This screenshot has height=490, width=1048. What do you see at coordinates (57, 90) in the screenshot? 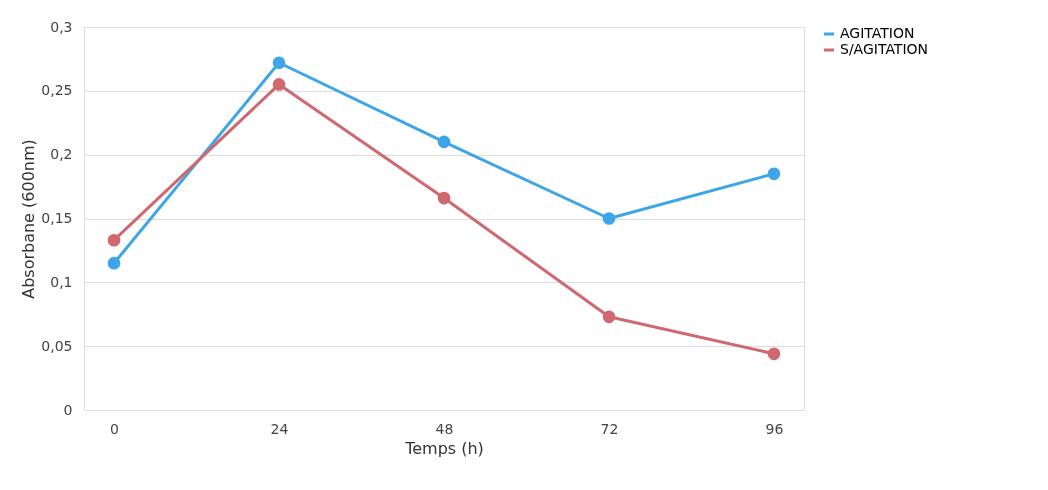
I see `y-tick-label: 0,25` at bounding box center [57, 90].